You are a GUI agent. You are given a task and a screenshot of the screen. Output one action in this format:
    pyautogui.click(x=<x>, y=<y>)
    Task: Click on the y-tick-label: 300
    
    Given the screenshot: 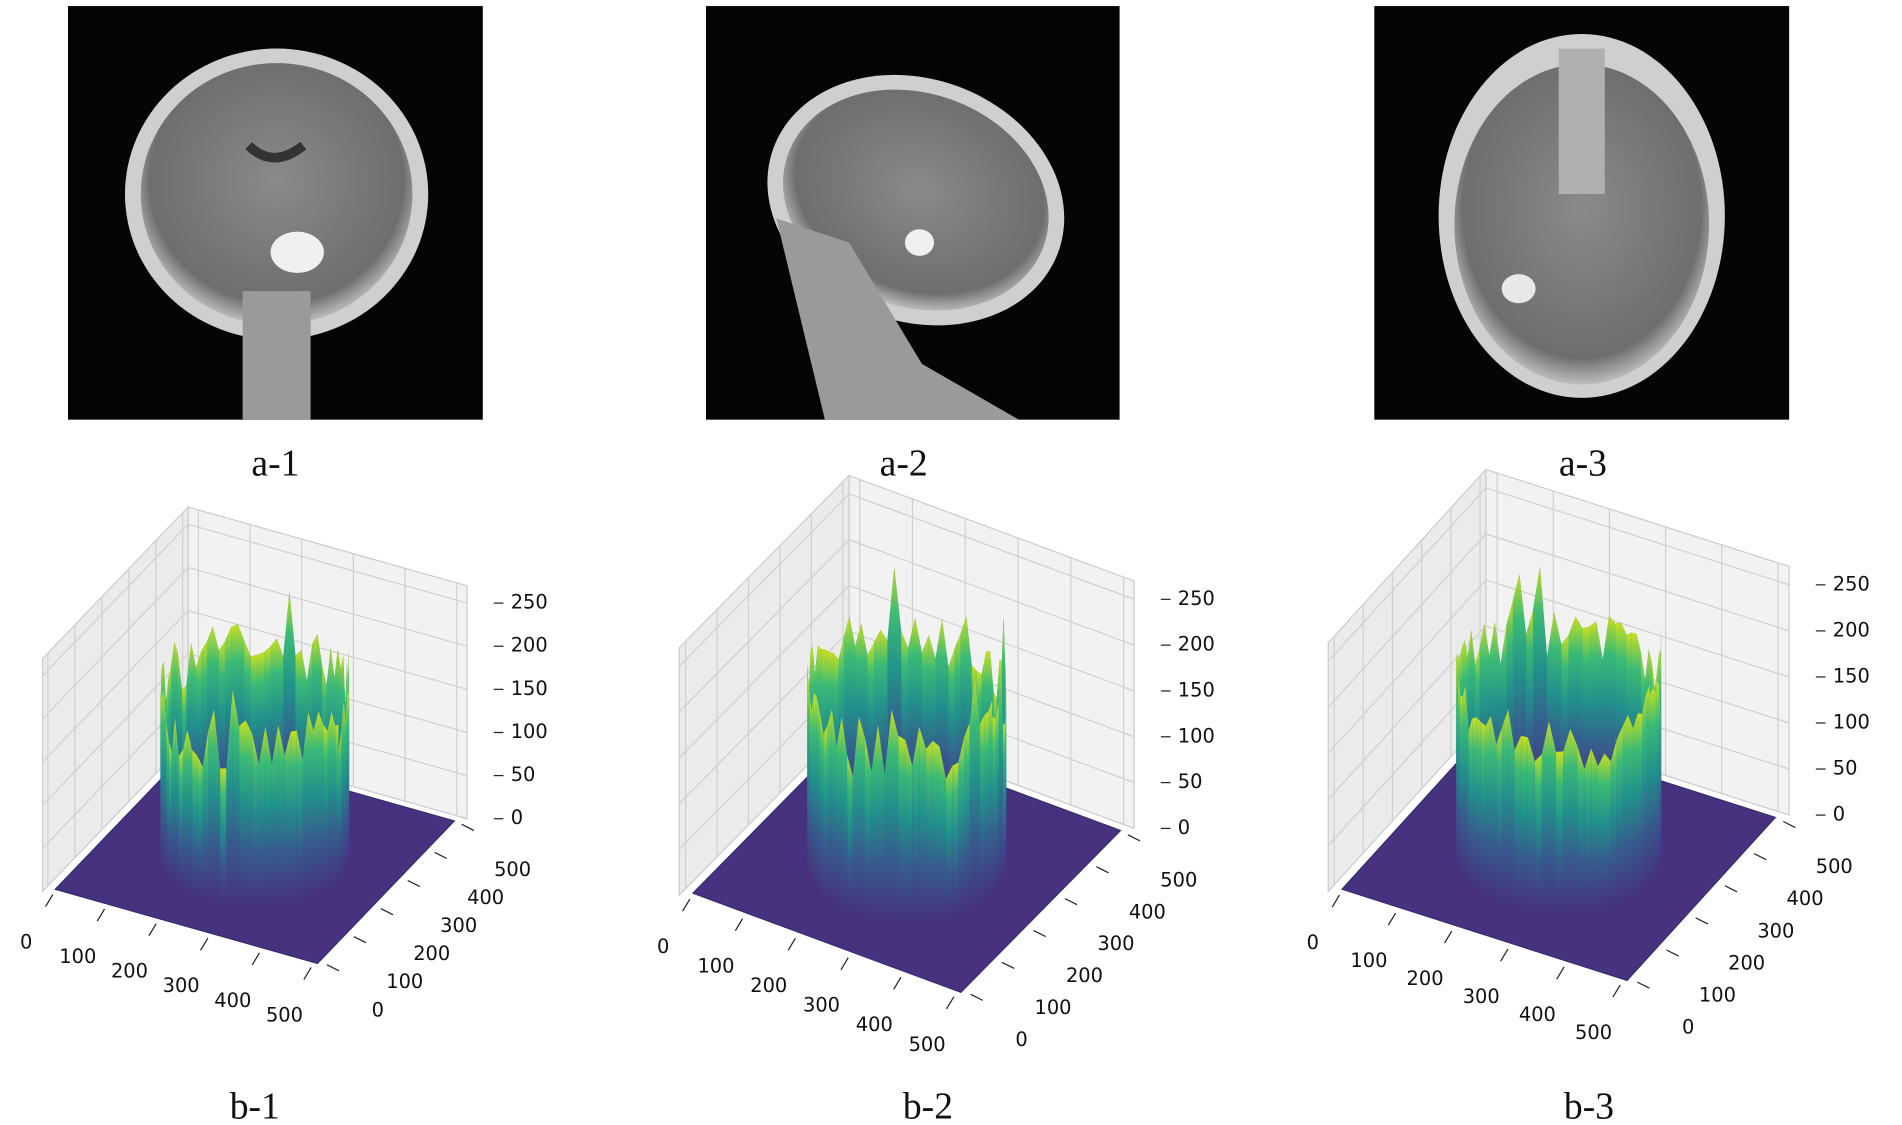 What is the action you would take?
    pyautogui.click(x=1115, y=943)
    